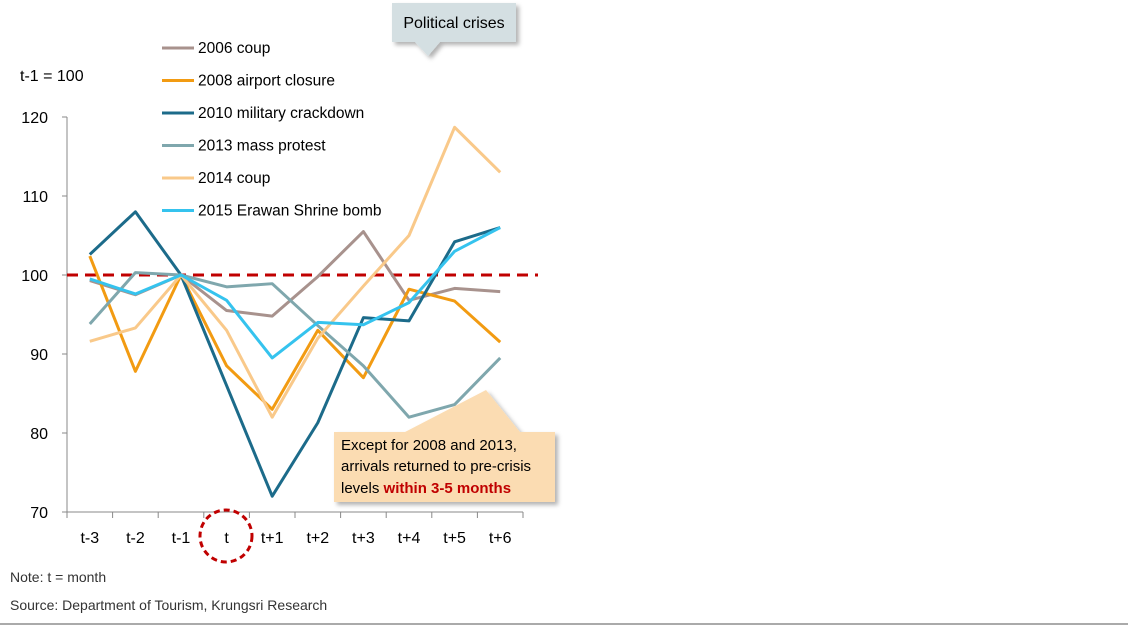  Describe the element at coordinates (317, 538) in the screenshot. I see `x-tick-label: t+2` at that location.